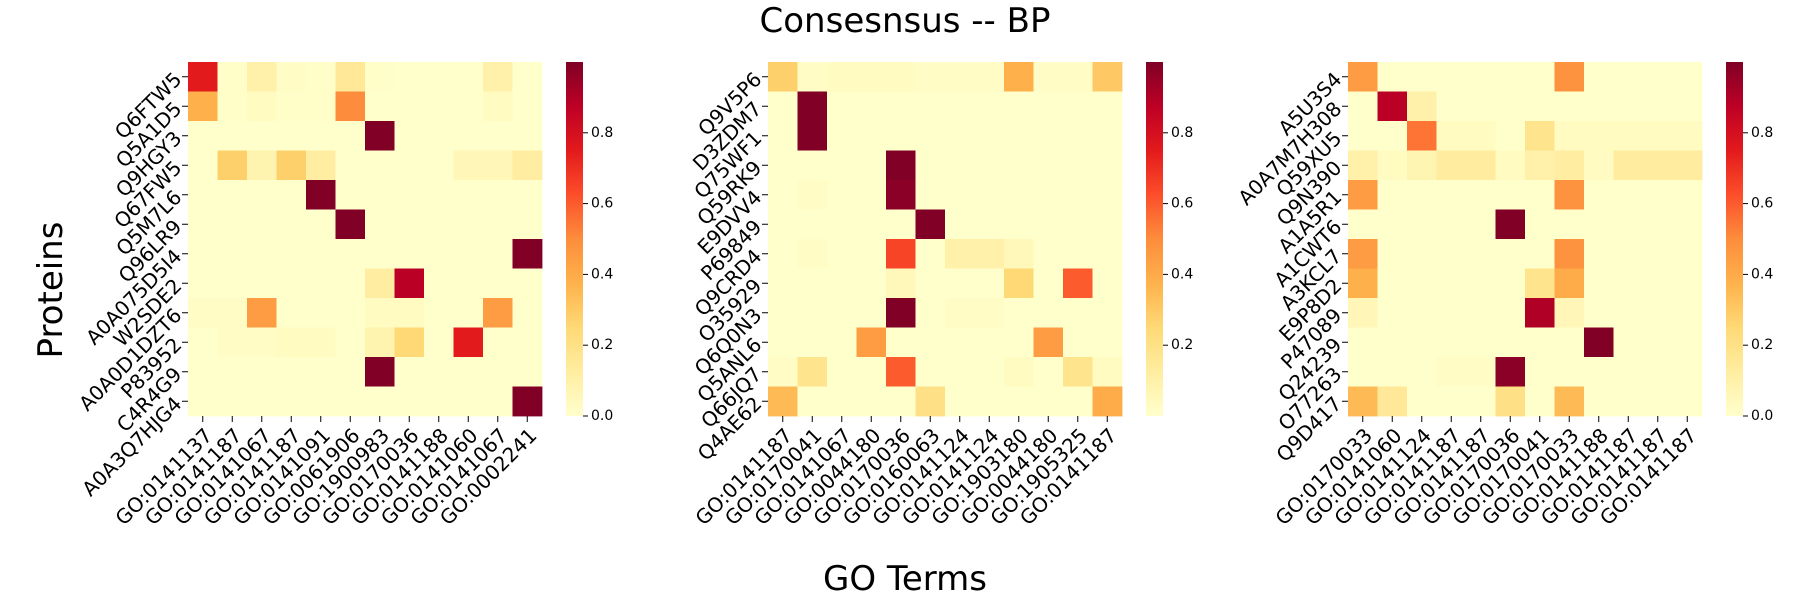 This screenshot has width=1800, height=600. Describe the element at coordinates (1182, 345) in the screenshot. I see `colorbar-tick-label: 0.2` at that location.